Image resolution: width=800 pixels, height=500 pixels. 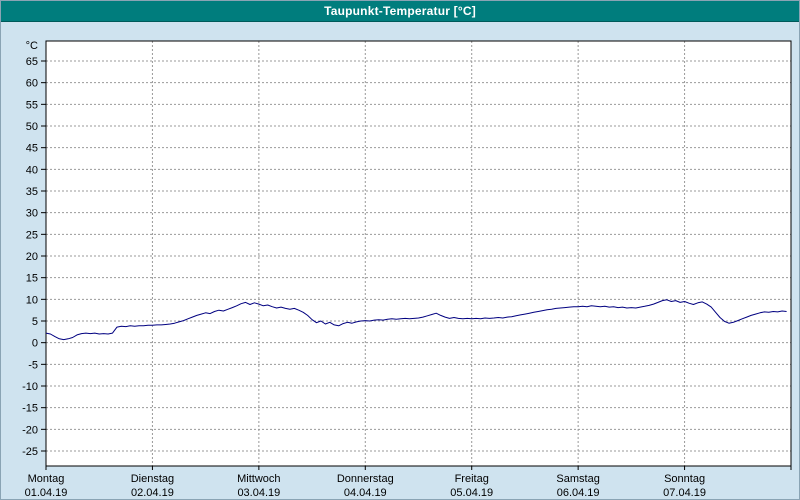 I want to click on y-tick-label: 45, so click(x=32, y=149).